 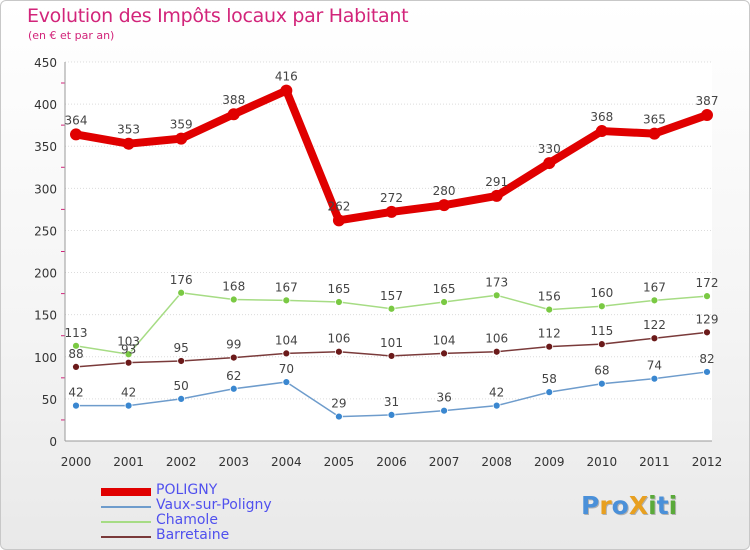 I want to click on data-label: 353, so click(x=128, y=130).